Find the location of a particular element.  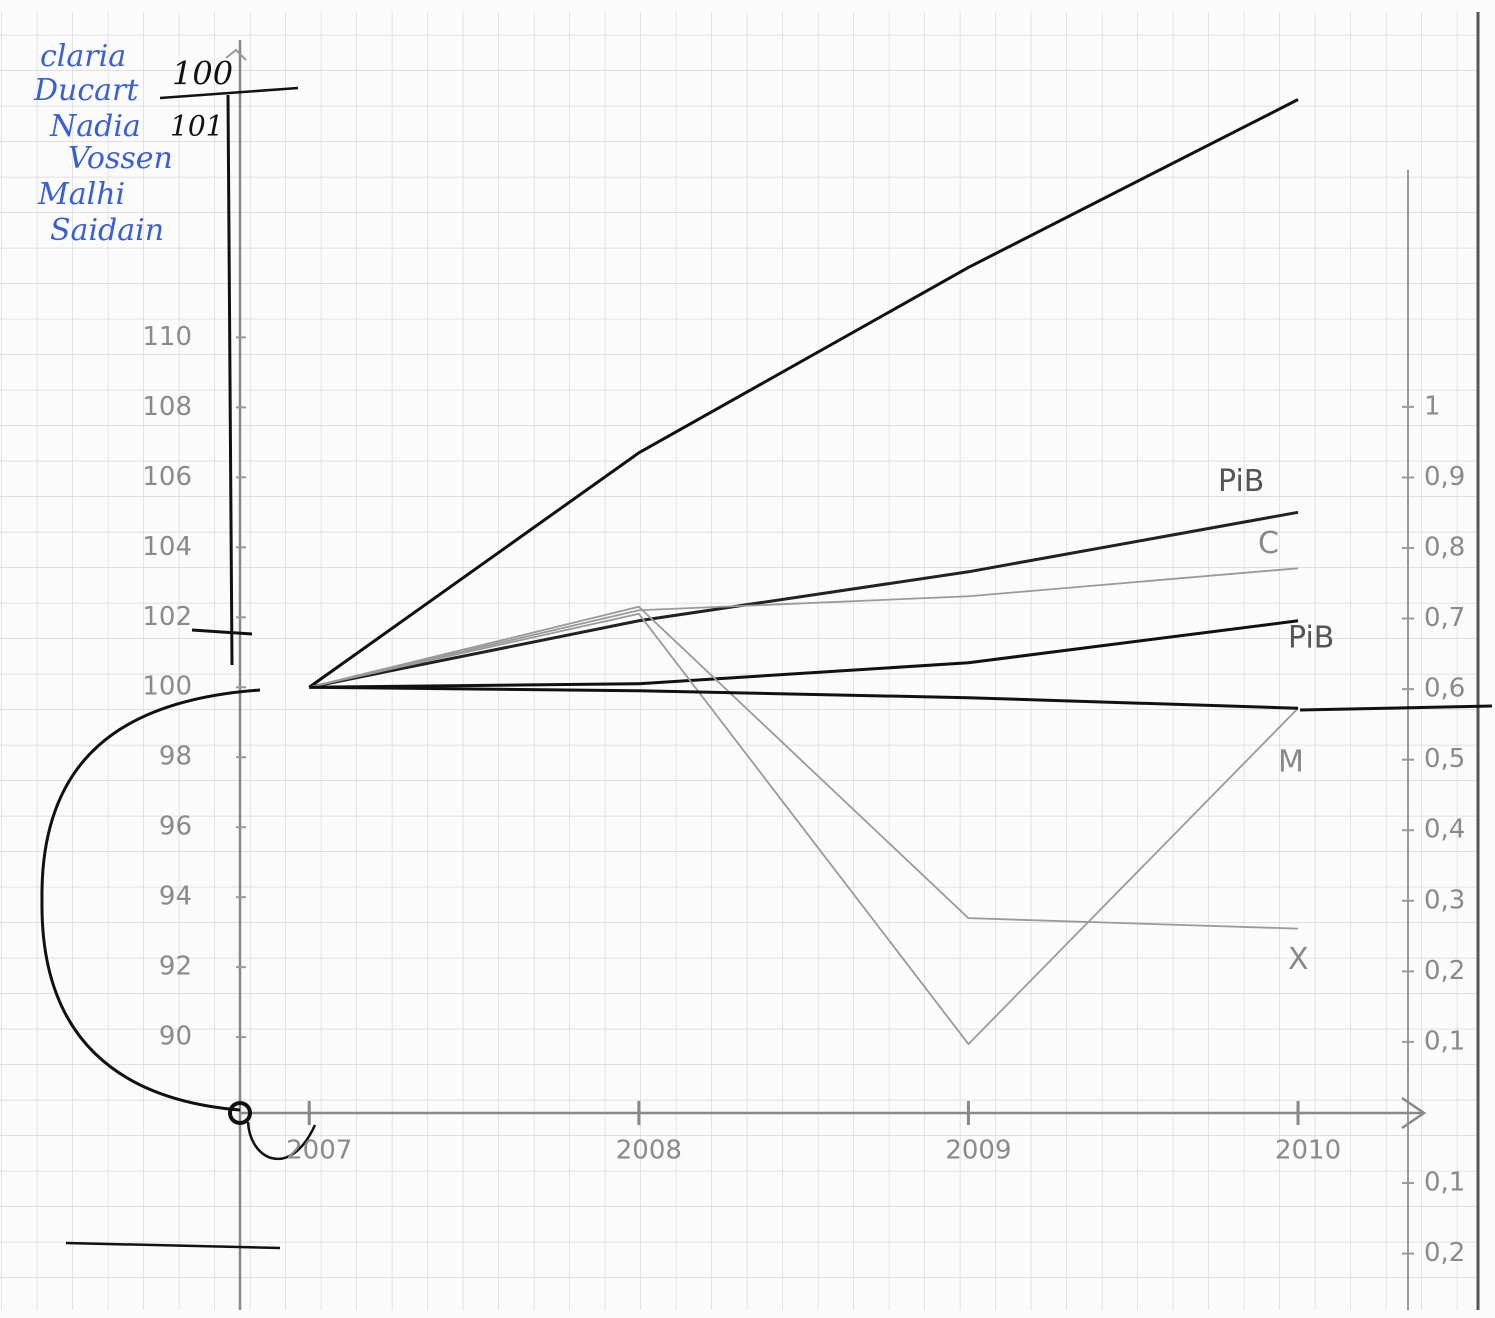

y-tick-label: 90 is located at coordinates (175, 1037).